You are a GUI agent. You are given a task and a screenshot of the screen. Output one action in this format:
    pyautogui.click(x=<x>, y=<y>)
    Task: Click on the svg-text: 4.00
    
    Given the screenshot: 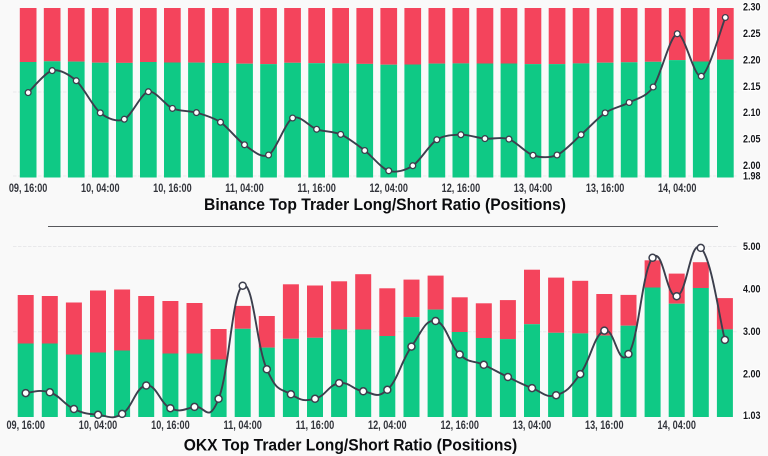 What is the action you would take?
    pyautogui.click(x=752, y=289)
    